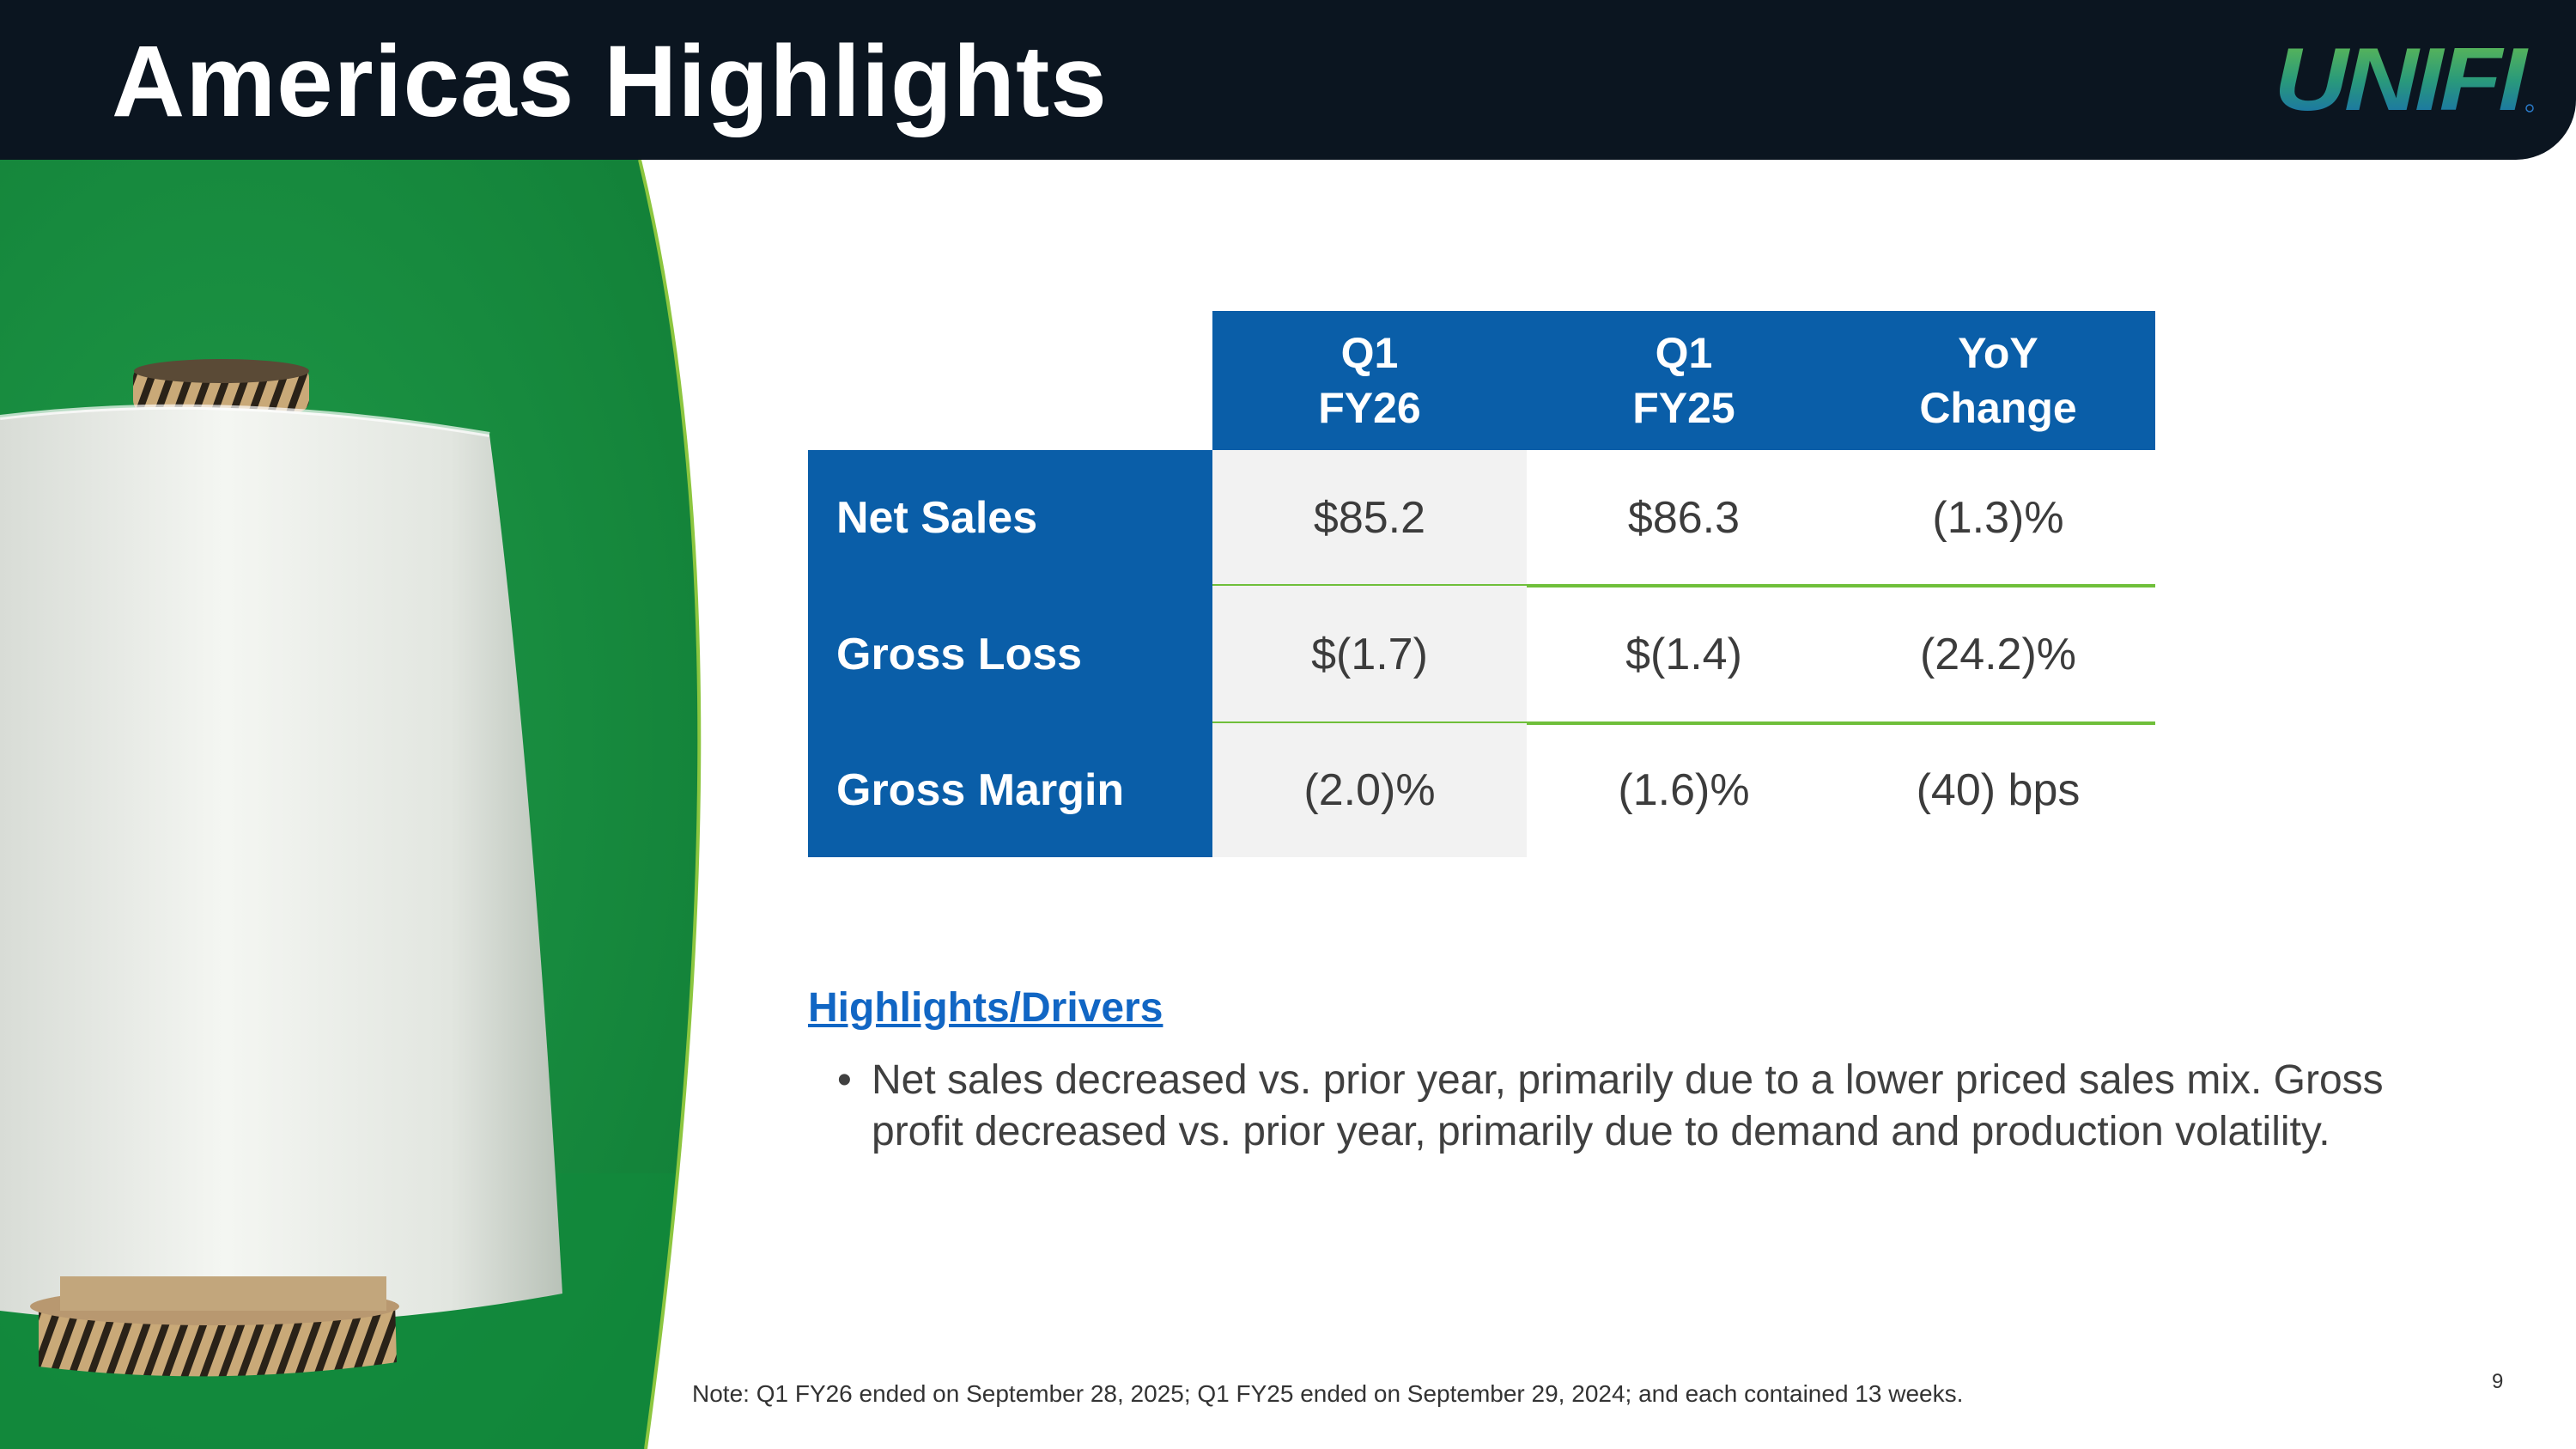 The width and height of the screenshot is (2576, 1449). Describe the element at coordinates (1998, 518) in the screenshot. I see `table-cell: (1.3)%` at that location.